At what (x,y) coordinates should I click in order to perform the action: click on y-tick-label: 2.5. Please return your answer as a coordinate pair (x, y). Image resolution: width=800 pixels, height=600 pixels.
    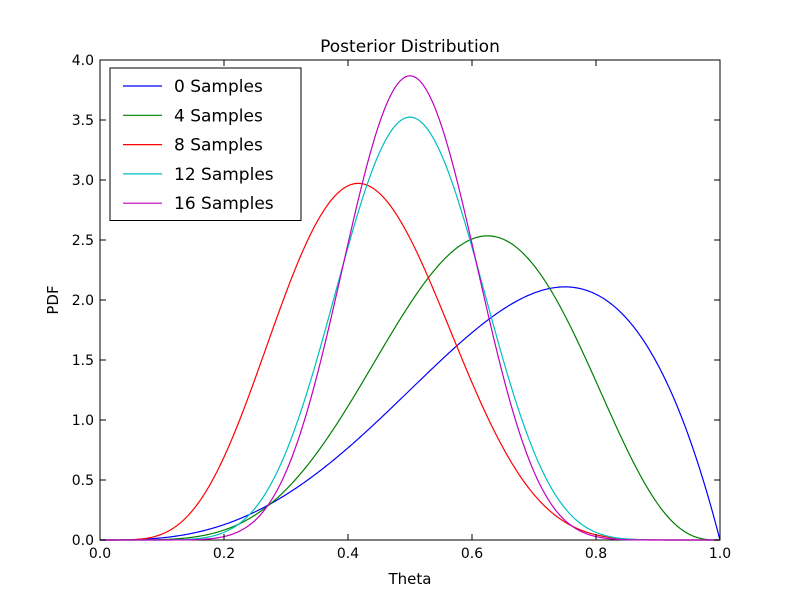
    Looking at the image, I should click on (83, 241).